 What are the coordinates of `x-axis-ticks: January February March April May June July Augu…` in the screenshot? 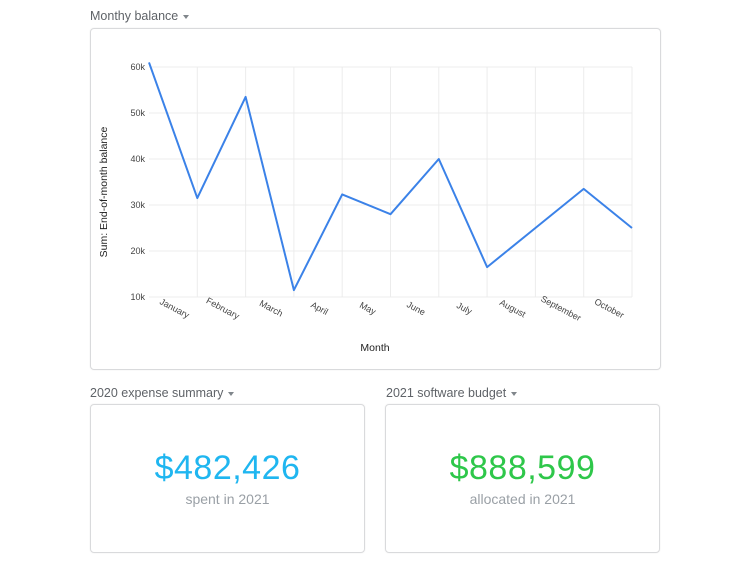 It's located at (392, 309).